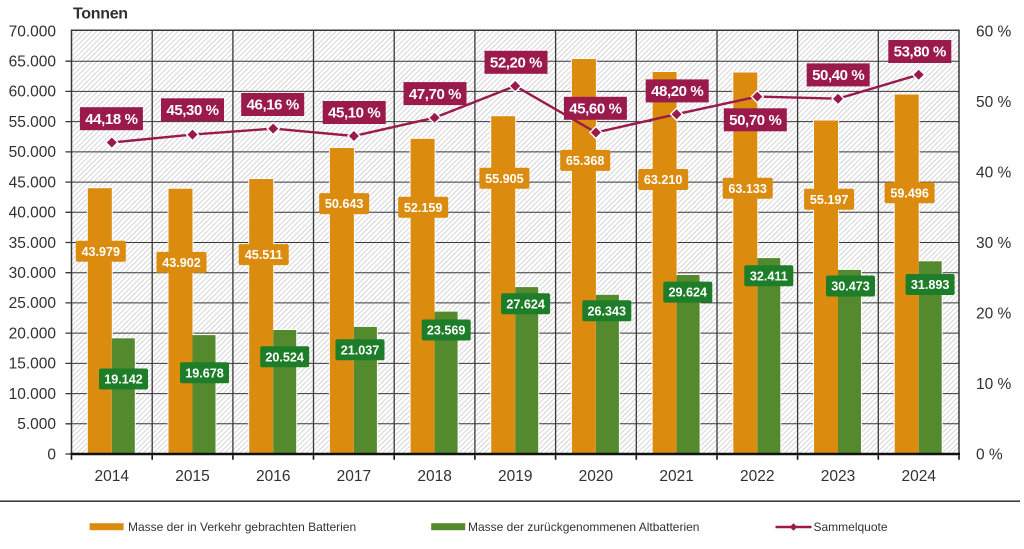  What do you see at coordinates (33, 243) in the screenshot?
I see `svg-text: 35.000` at bounding box center [33, 243].